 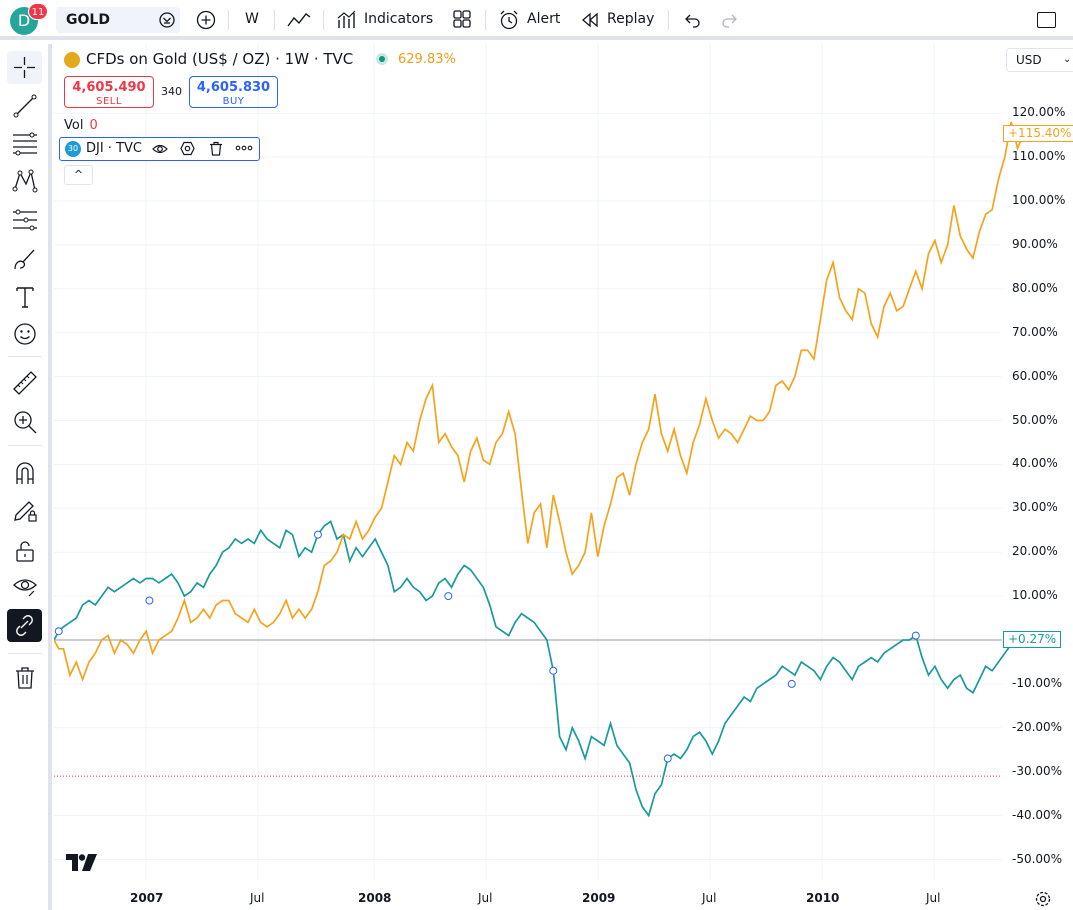 I want to click on visibility-eye-icon, so click(x=25, y=586).